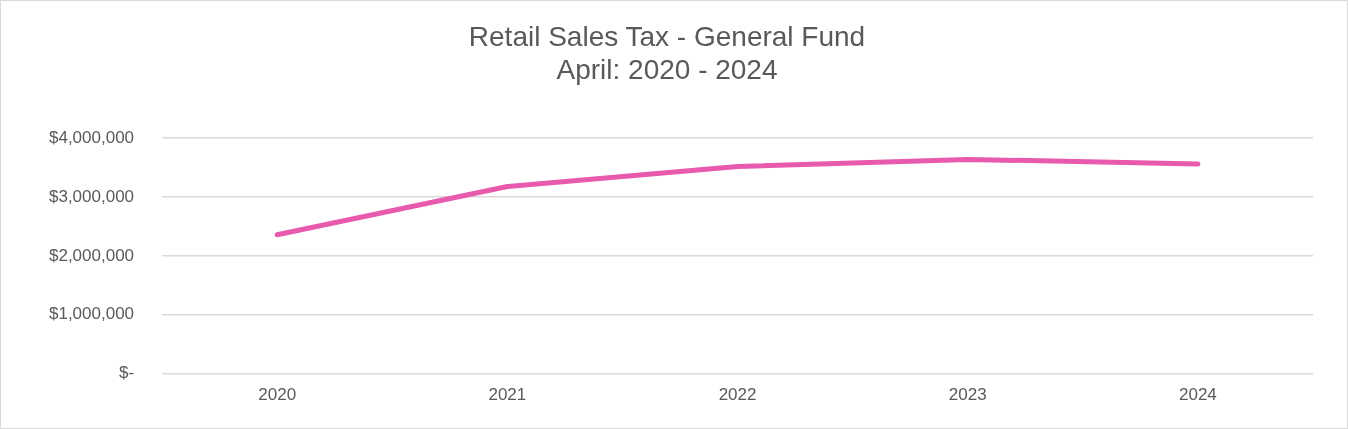  I want to click on chart-subtitle: April: 2020 - 2024, so click(667, 70).